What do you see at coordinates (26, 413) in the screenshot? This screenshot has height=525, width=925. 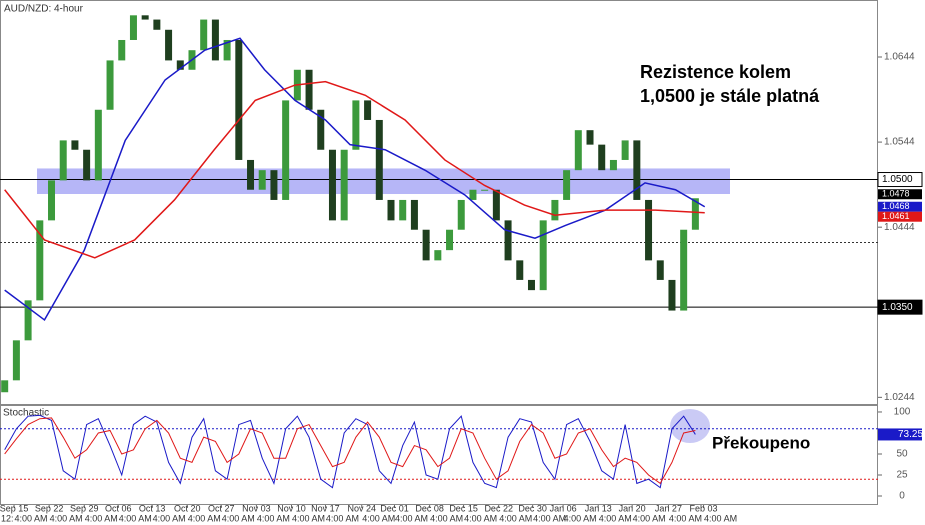 I see `stochastic-title: Stochastic` at bounding box center [26, 413].